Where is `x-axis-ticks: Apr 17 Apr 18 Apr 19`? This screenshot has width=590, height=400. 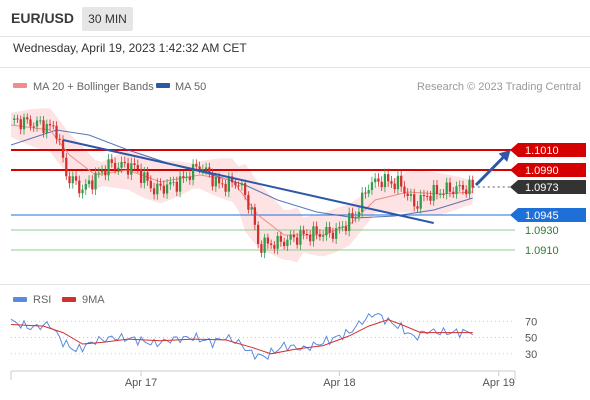 x-axis-ticks: Apr 17 Apr 18 Apr 19 is located at coordinates (320, 380).